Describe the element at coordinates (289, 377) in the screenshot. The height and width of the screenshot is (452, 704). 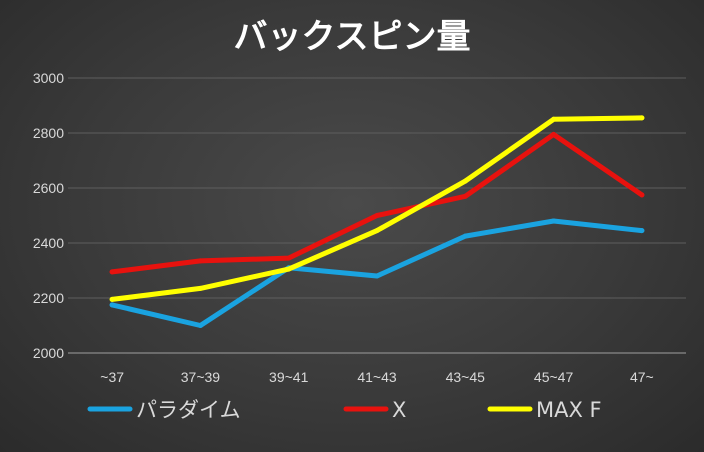
I see `x-tick-label: 39~41` at that location.